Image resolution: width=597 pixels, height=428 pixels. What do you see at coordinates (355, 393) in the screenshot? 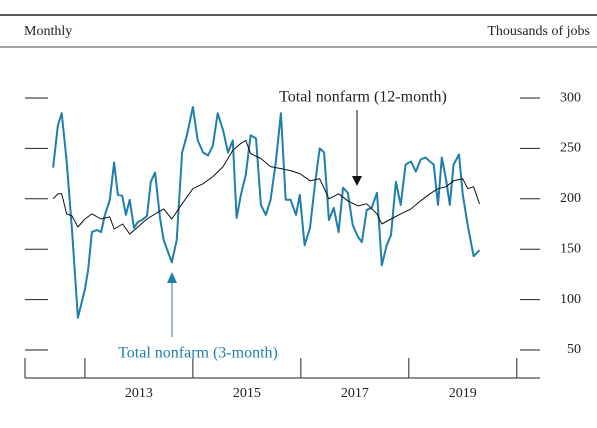
I see `x-tick-label: 2017` at bounding box center [355, 393].